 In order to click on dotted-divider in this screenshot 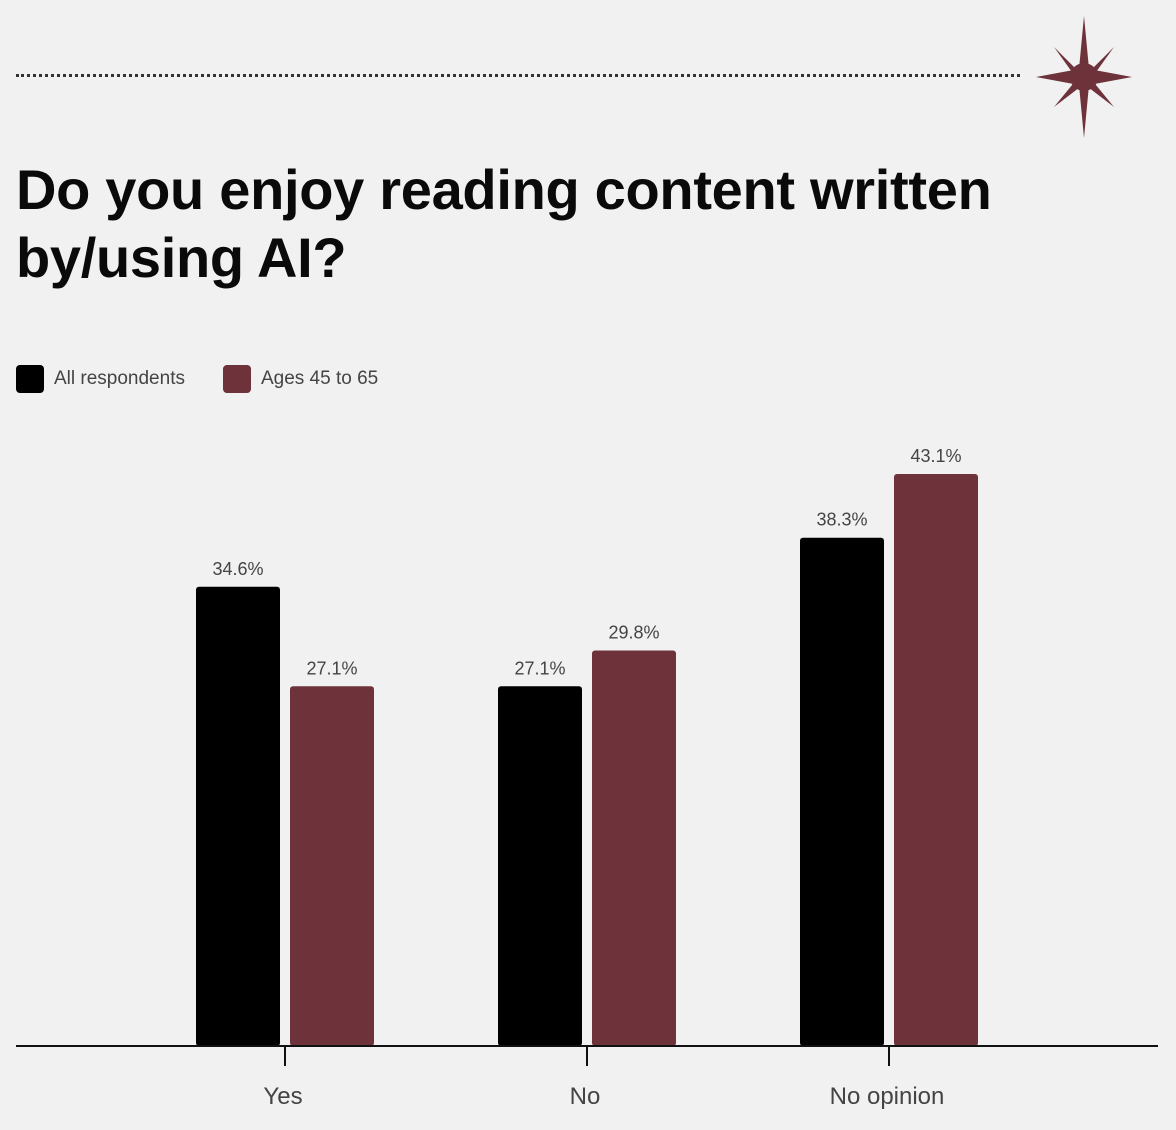, I will do `click(518, 75)`.